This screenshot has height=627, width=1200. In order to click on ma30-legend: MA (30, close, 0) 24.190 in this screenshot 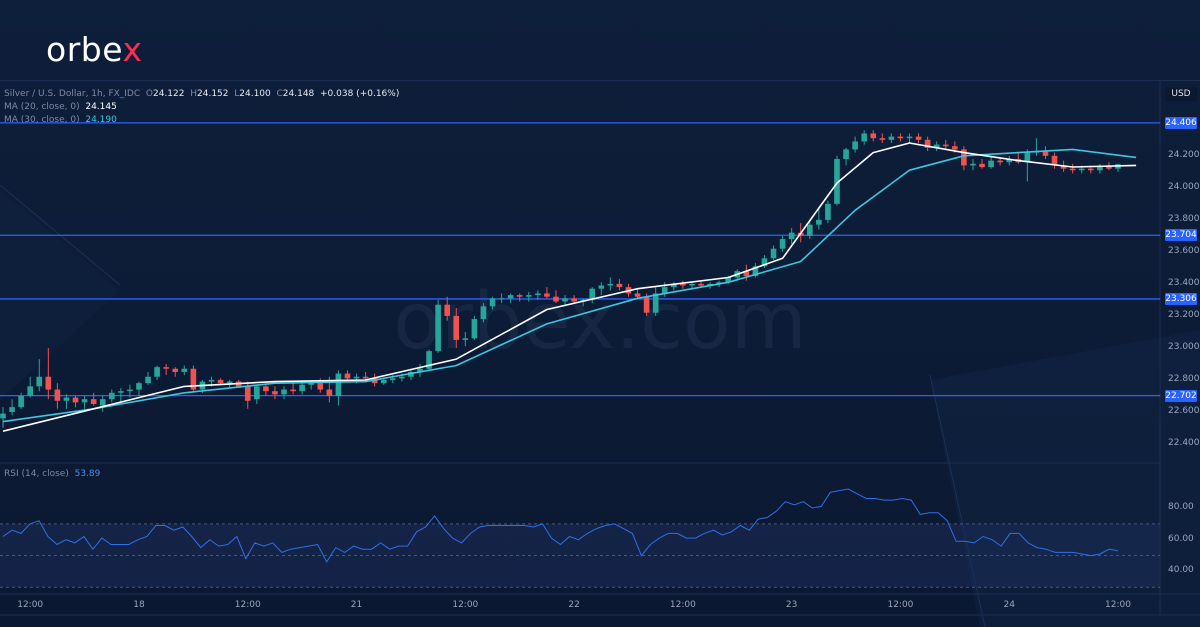, I will do `click(60, 120)`.